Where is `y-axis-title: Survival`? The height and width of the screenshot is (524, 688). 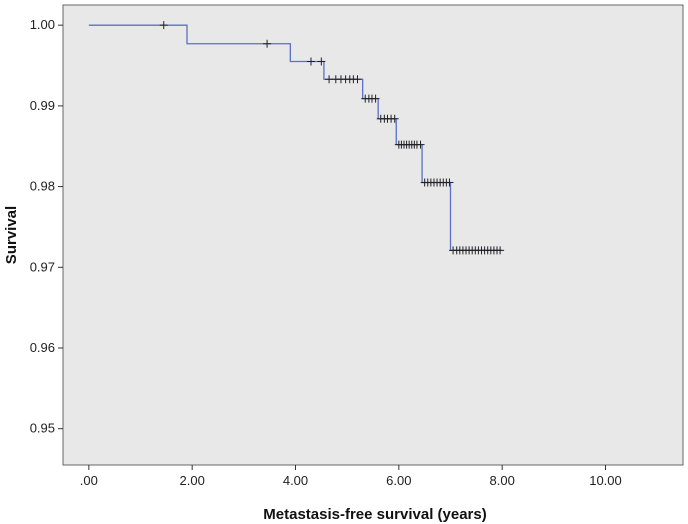
y-axis-title: Survival is located at coordinates (11, 235).